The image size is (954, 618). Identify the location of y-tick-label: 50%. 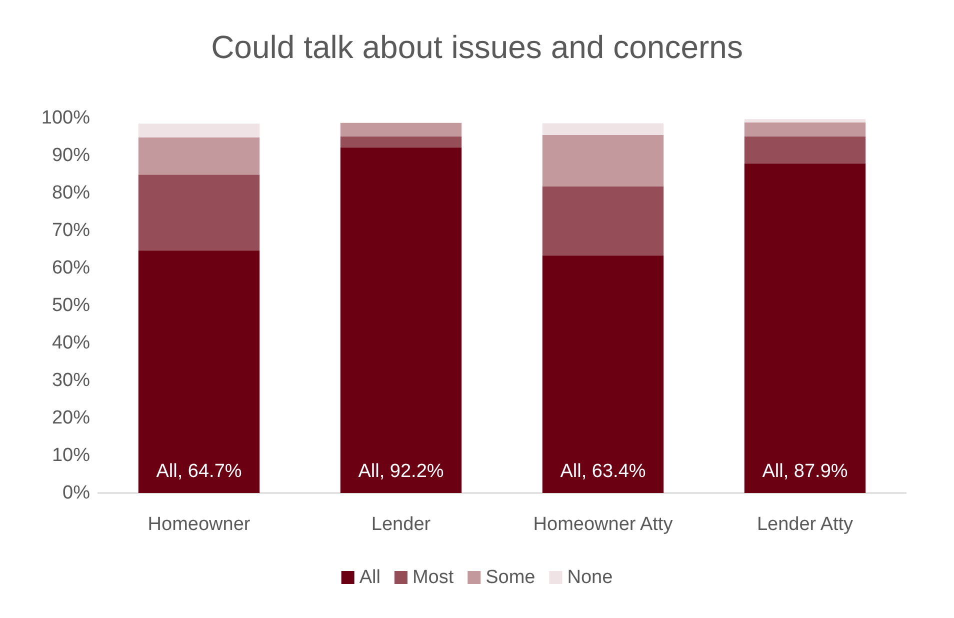
(71, 305).